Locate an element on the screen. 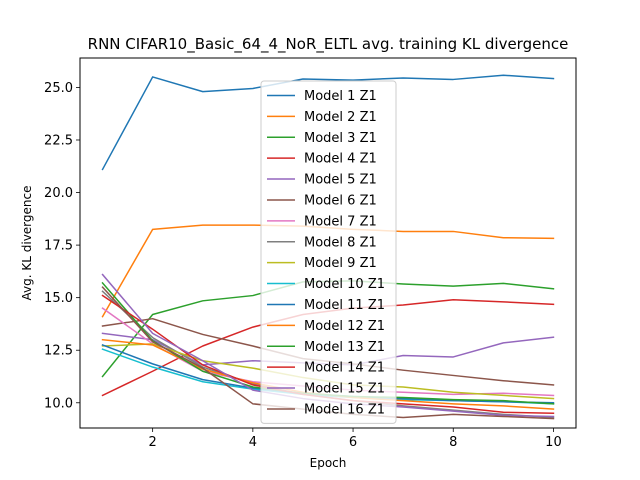 Image resolution: width=640 pixels, height=480 pixels. y-axis-label: Avg. KL divergence is located at coordinates (27, 243).